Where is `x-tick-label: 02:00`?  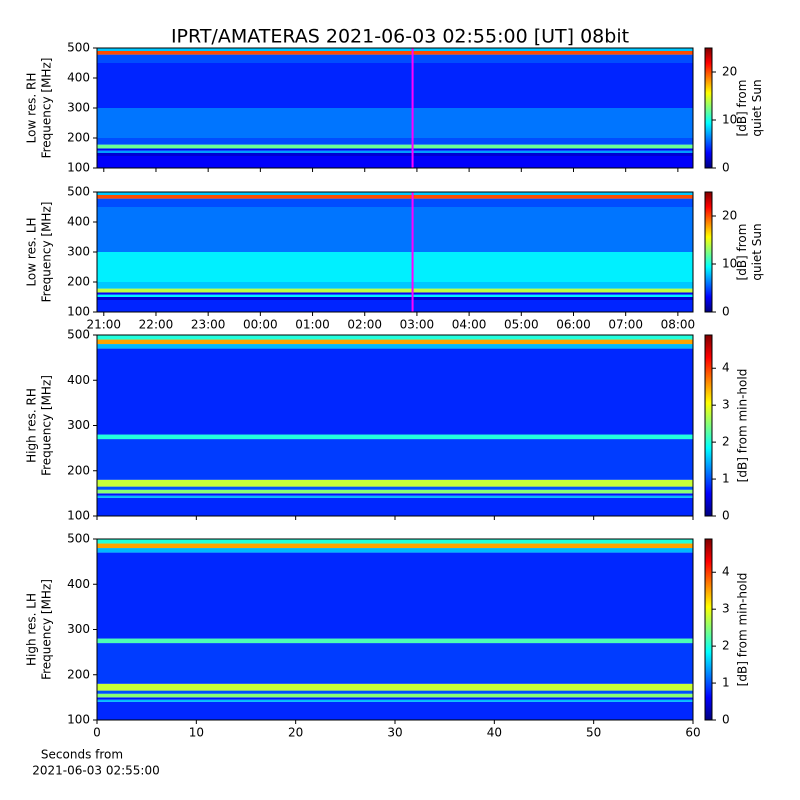 x-tick-label: 02:00 is located at coordinates (364, 325).